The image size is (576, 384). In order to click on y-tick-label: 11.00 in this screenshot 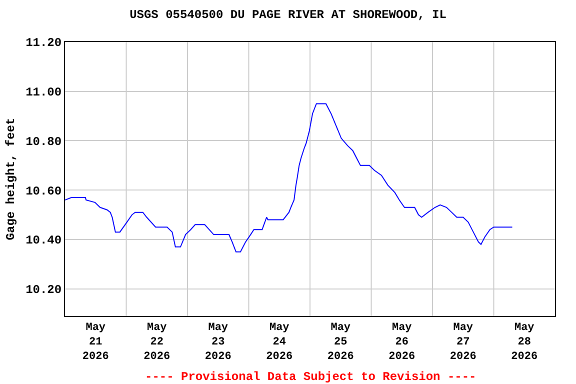, I will do `click(44, 93)`.